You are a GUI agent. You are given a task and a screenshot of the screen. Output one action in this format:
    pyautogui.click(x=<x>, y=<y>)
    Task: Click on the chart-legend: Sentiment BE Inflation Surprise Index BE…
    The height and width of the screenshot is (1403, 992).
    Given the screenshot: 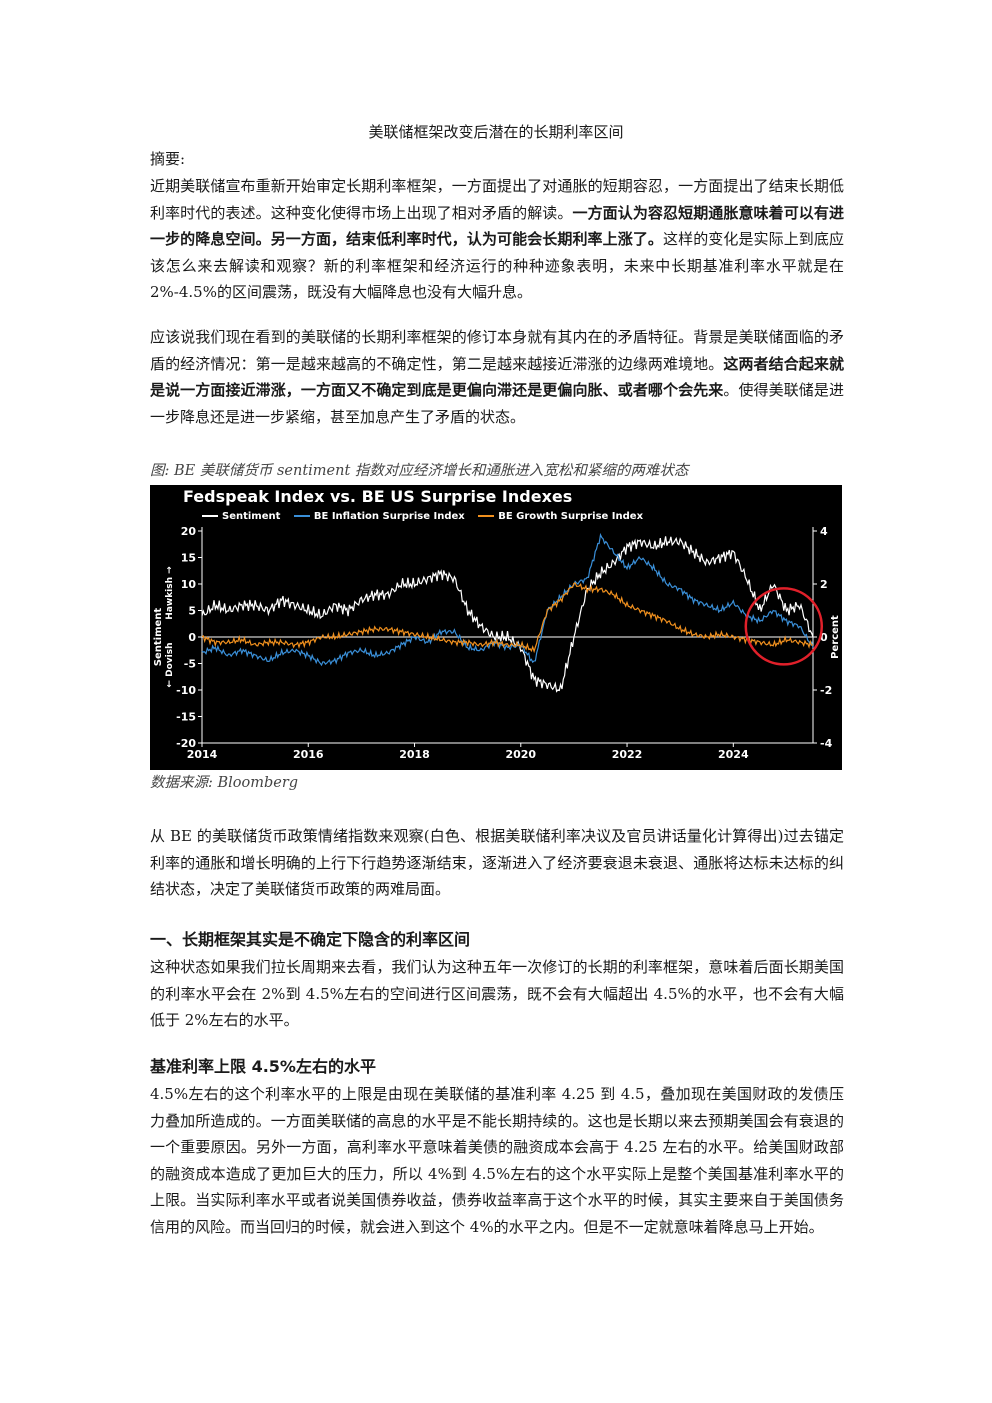 What is the action you would take?
    pyautogui.click(x=427, y=516)
    